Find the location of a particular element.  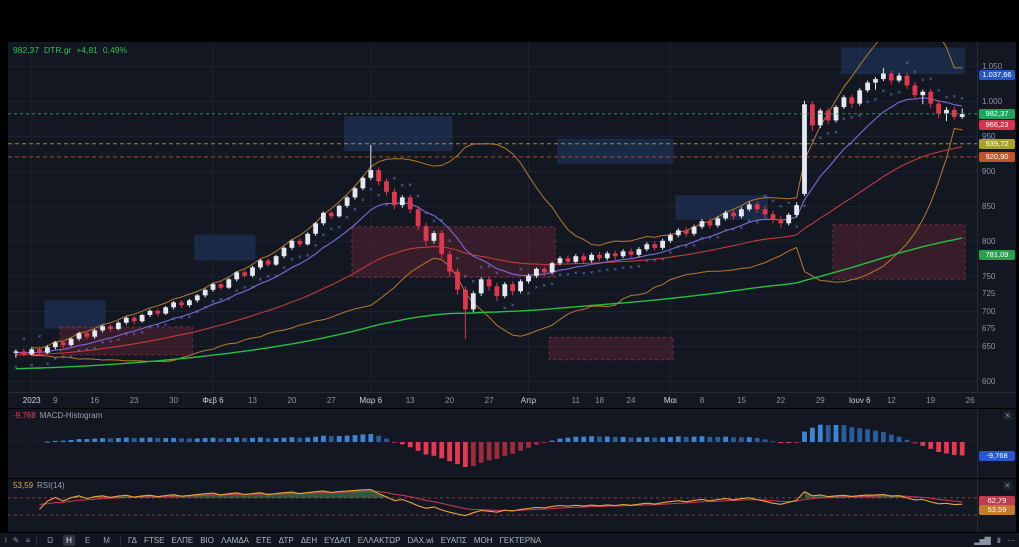

rsi-value-badge: 62,79 is located at coordinates (997, 501).